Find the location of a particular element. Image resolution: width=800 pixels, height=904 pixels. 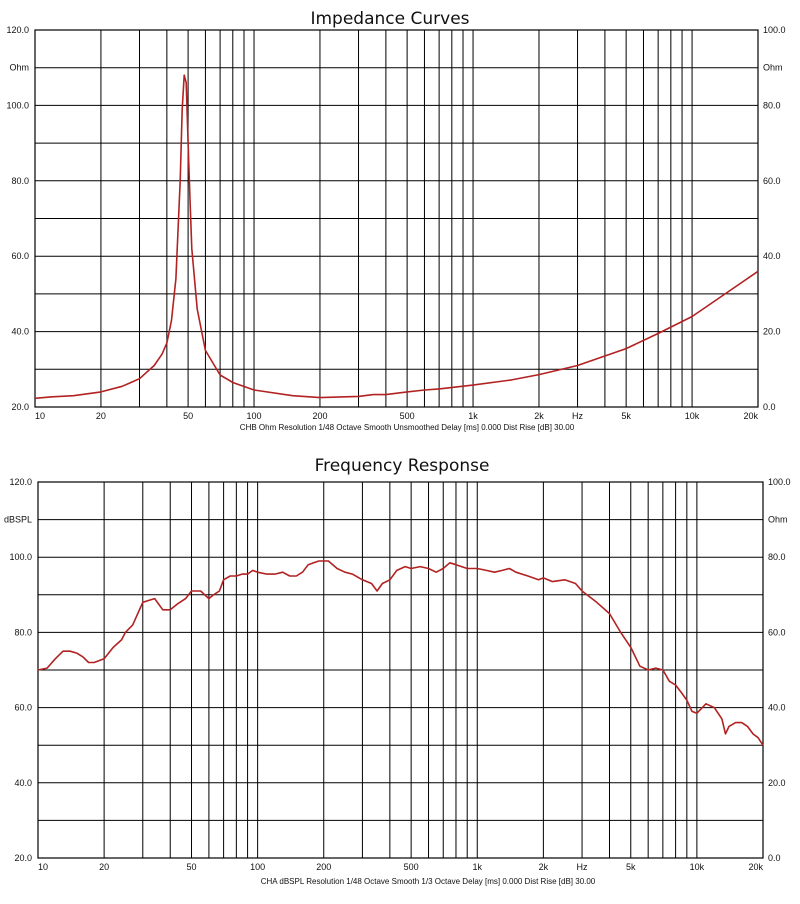

frequency-response-right-tick-label: 0.0 is located at coordinates (774, 858).